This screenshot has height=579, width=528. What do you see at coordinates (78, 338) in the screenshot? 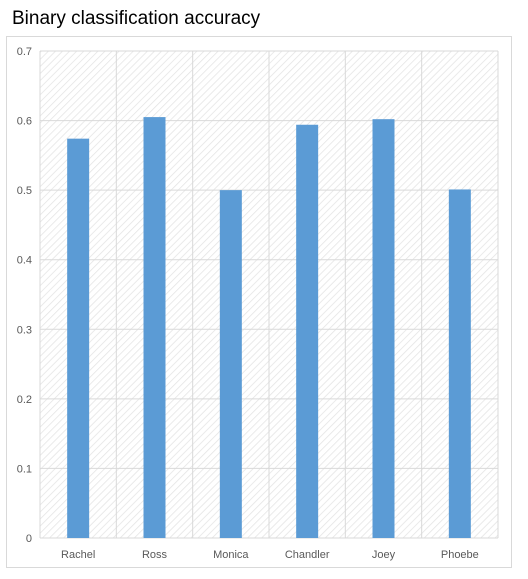
I see `bar-rachel` at bounding box center [78, 338].